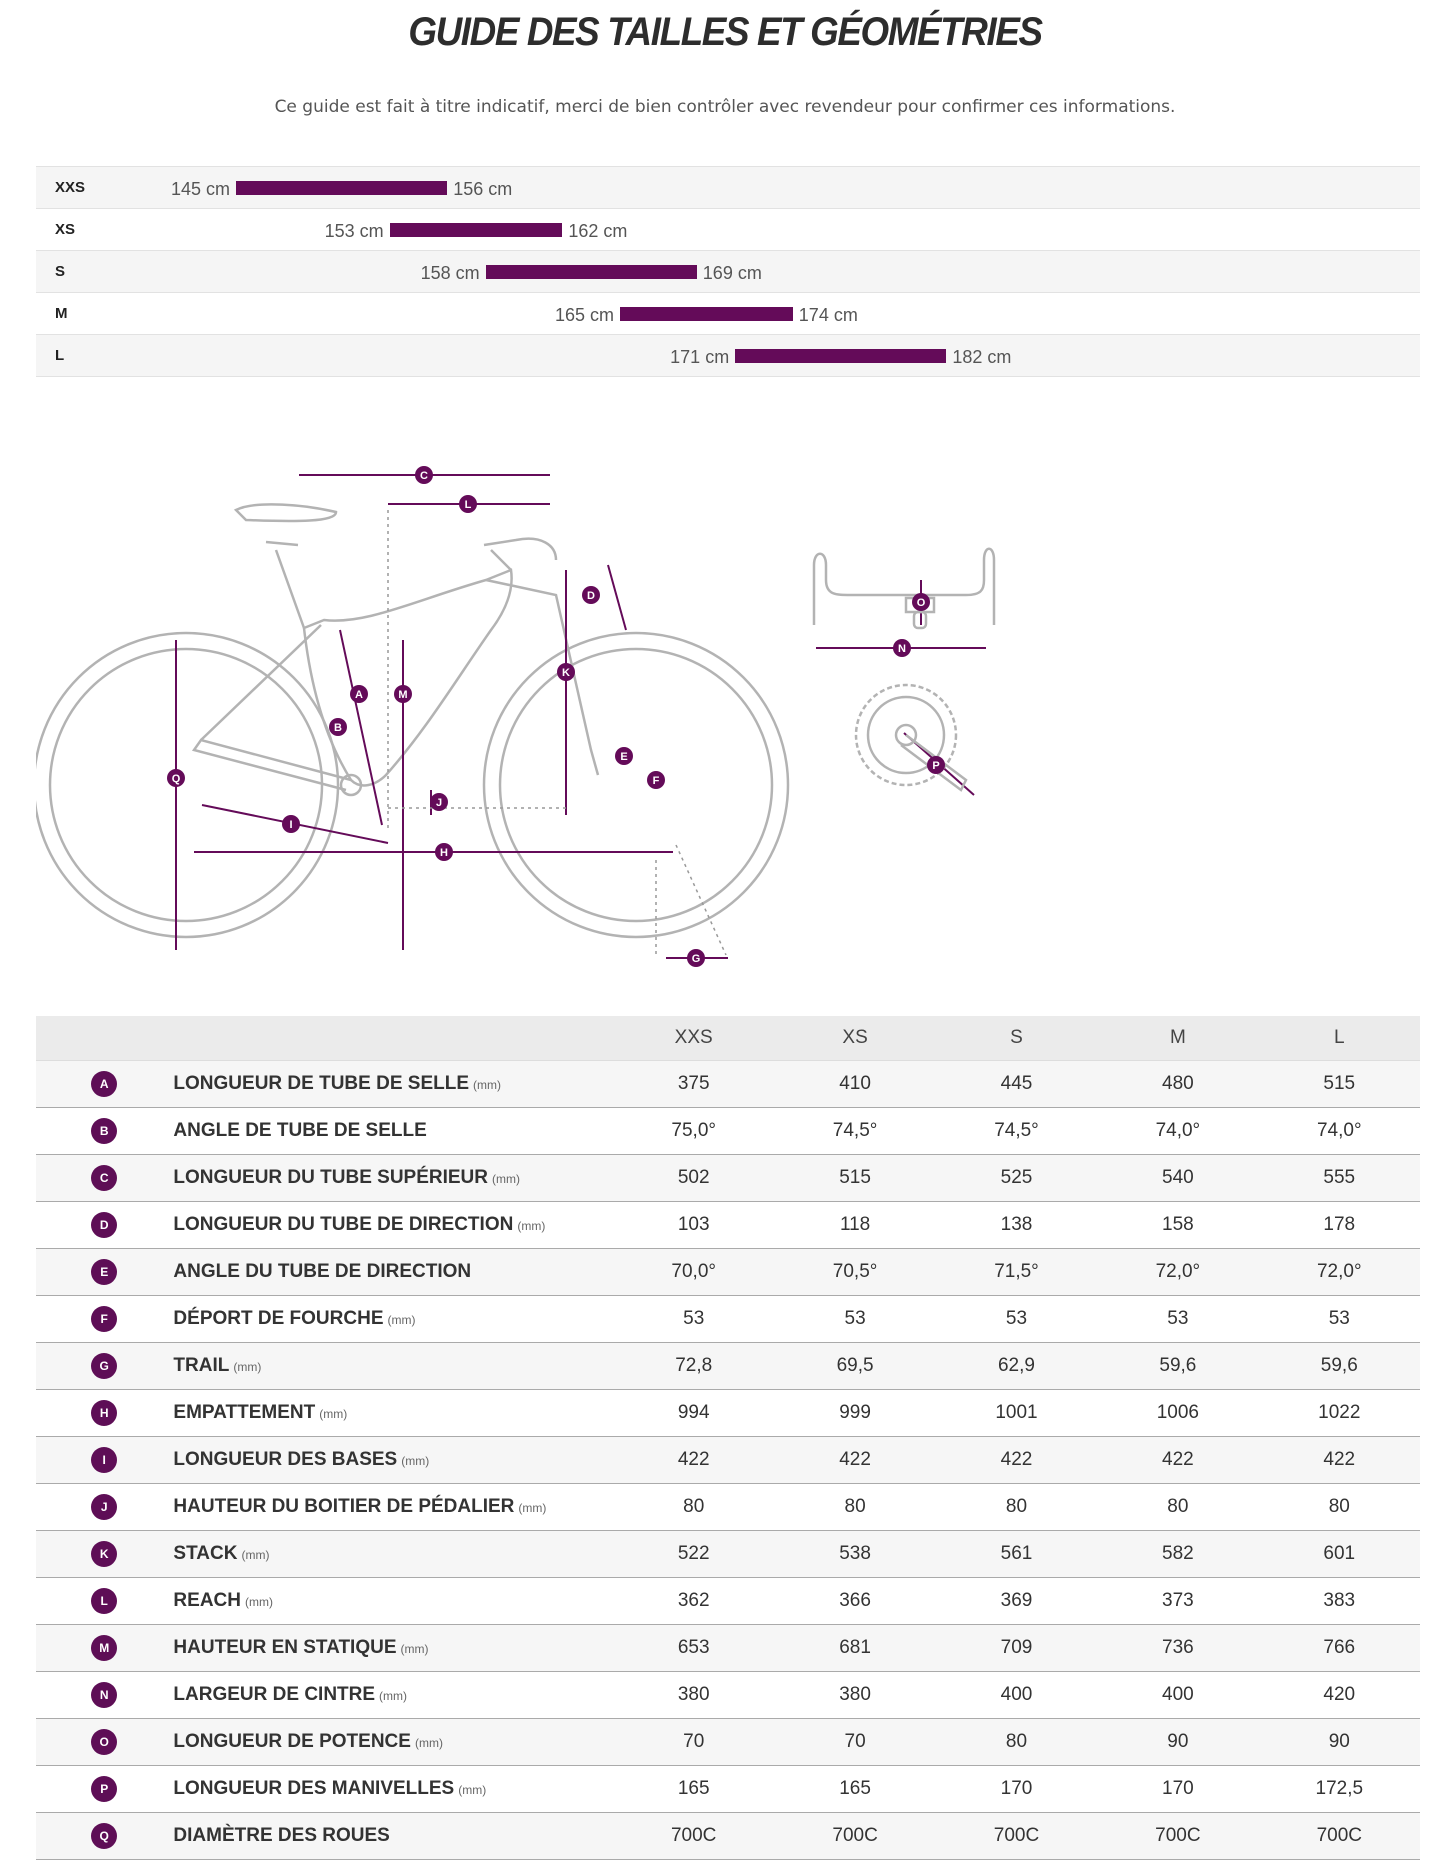 This screenshot has height=1861, width=1450. What do you see at coordinates (201, 1365) in the screenshot?
I see `measure-name: TRAIL` at bounding box center [201, 1365].